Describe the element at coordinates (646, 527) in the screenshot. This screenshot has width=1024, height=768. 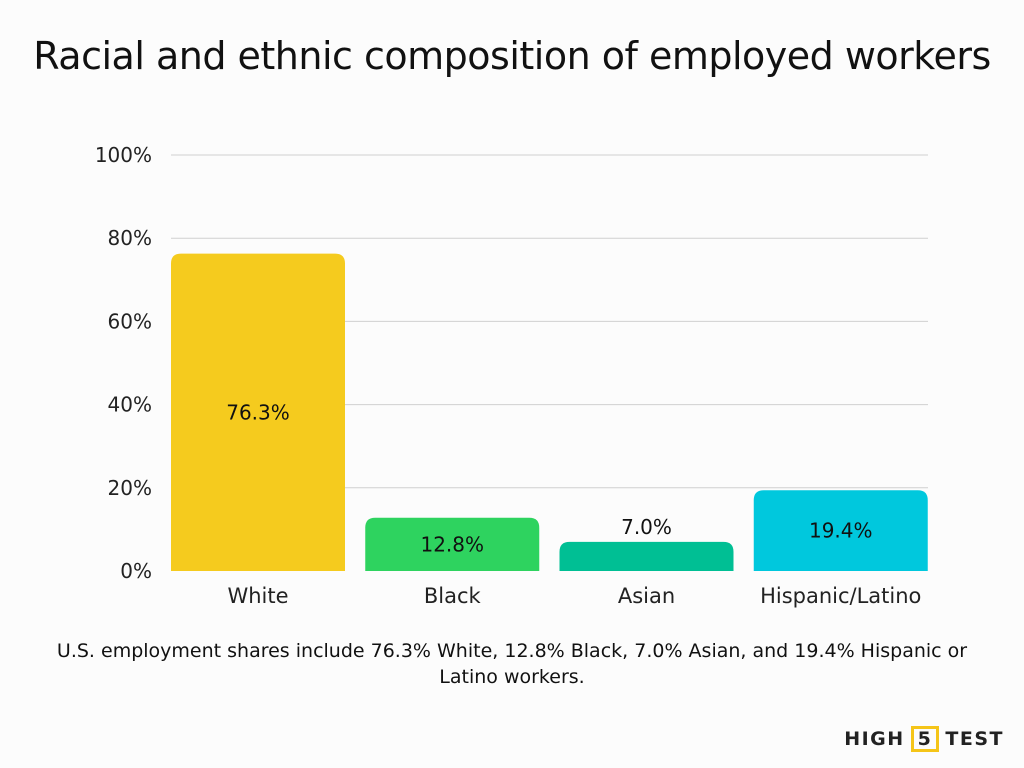
I see `data-label: 7.0%` at that location.